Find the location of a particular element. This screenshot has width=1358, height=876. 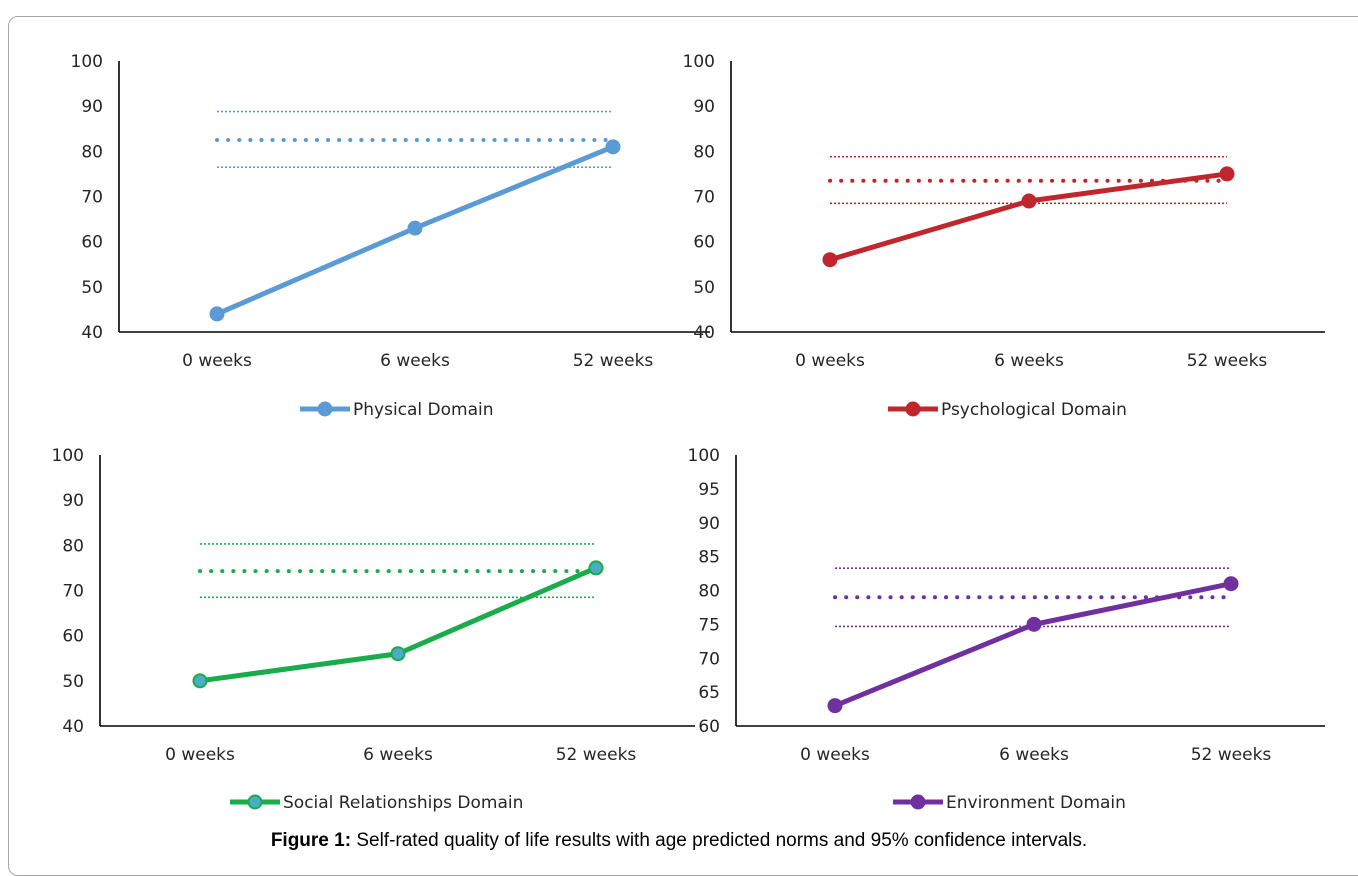

y-tick-label: 95 is located at coordinates (709, 490).